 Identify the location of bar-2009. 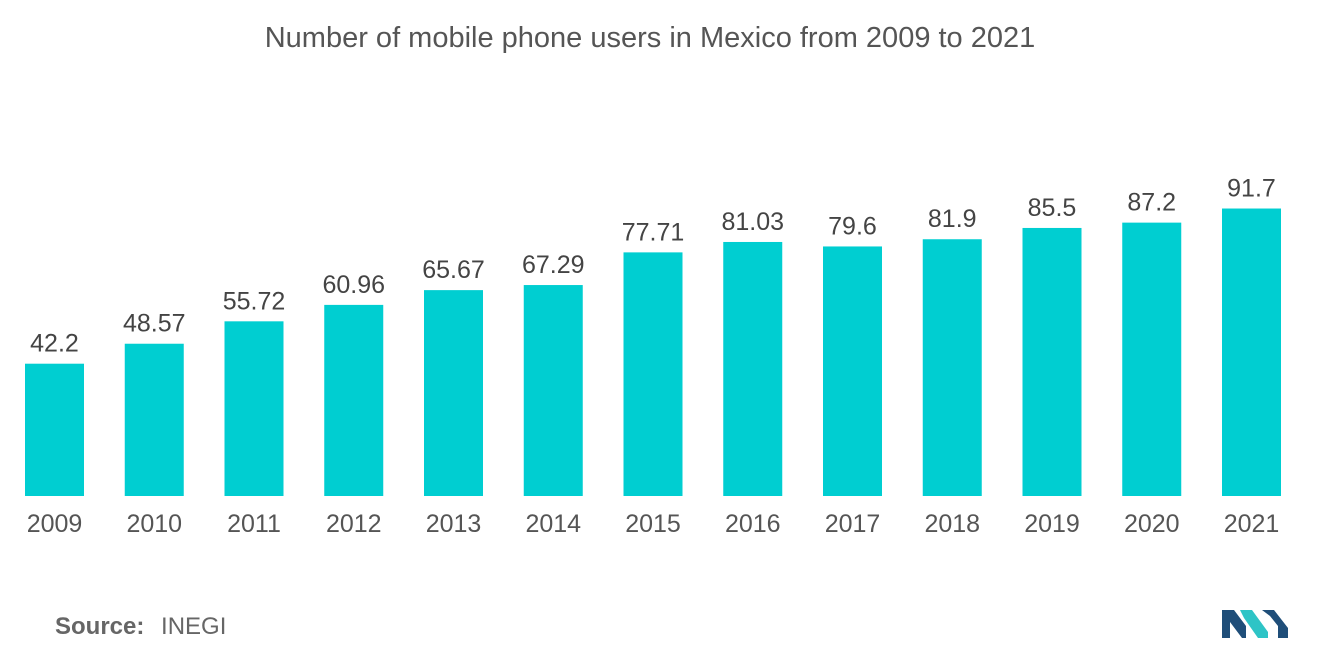
(54, 429).